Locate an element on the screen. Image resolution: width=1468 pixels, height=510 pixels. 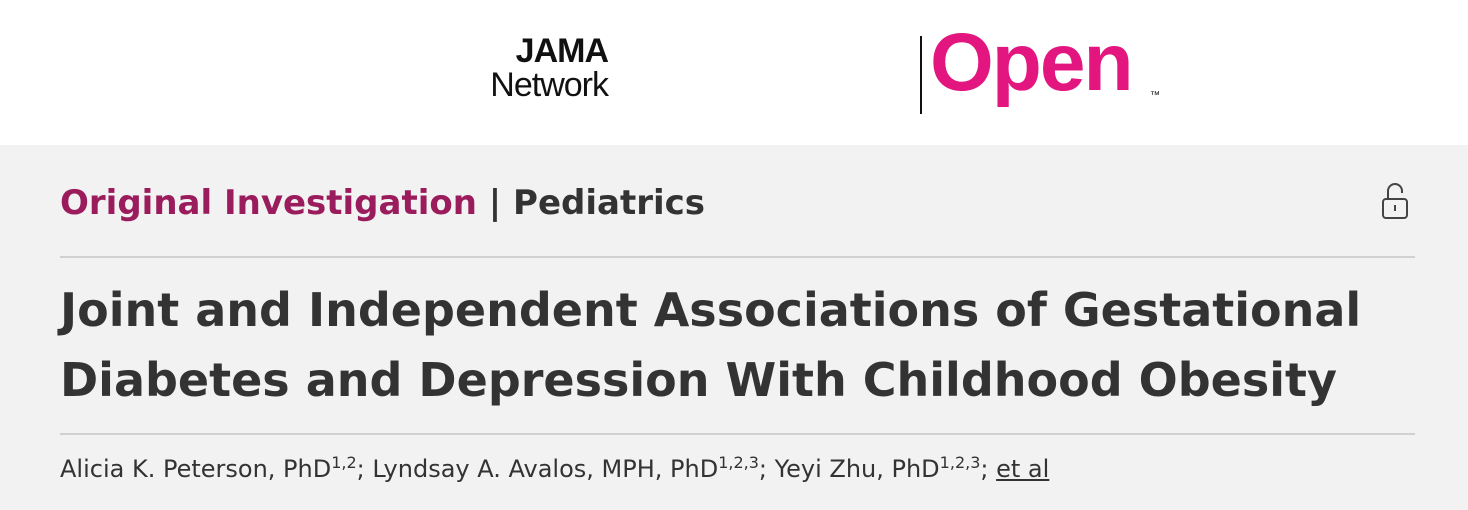
section: Original Investigation is located at coordinates (268, 203).